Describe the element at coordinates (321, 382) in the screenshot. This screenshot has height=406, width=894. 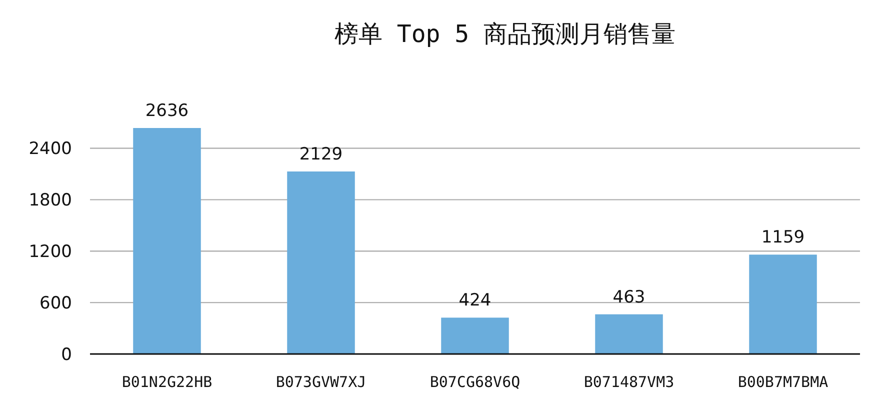
I see `x-tick-label: B073GVW7XJ` at that location.